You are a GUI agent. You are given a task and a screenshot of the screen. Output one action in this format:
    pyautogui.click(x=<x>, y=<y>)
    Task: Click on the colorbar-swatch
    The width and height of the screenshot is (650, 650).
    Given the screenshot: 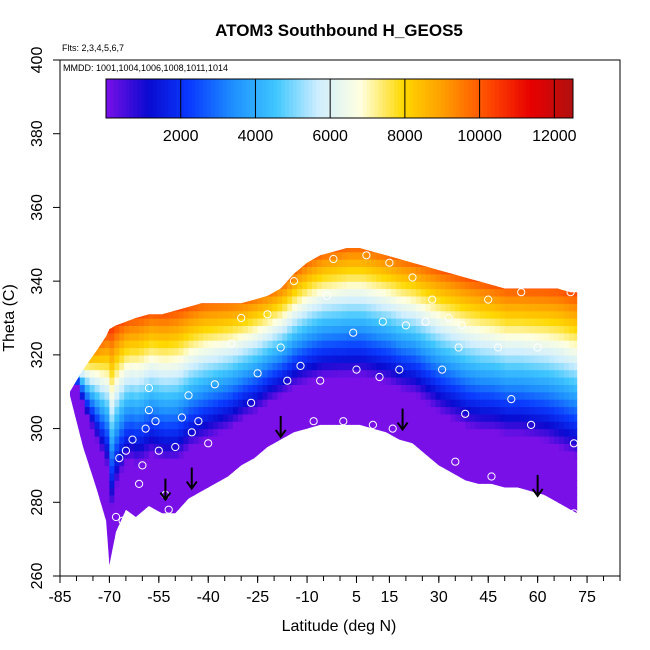 What is the action you would take?
    pyautogui.click(x=372, y=98)
    